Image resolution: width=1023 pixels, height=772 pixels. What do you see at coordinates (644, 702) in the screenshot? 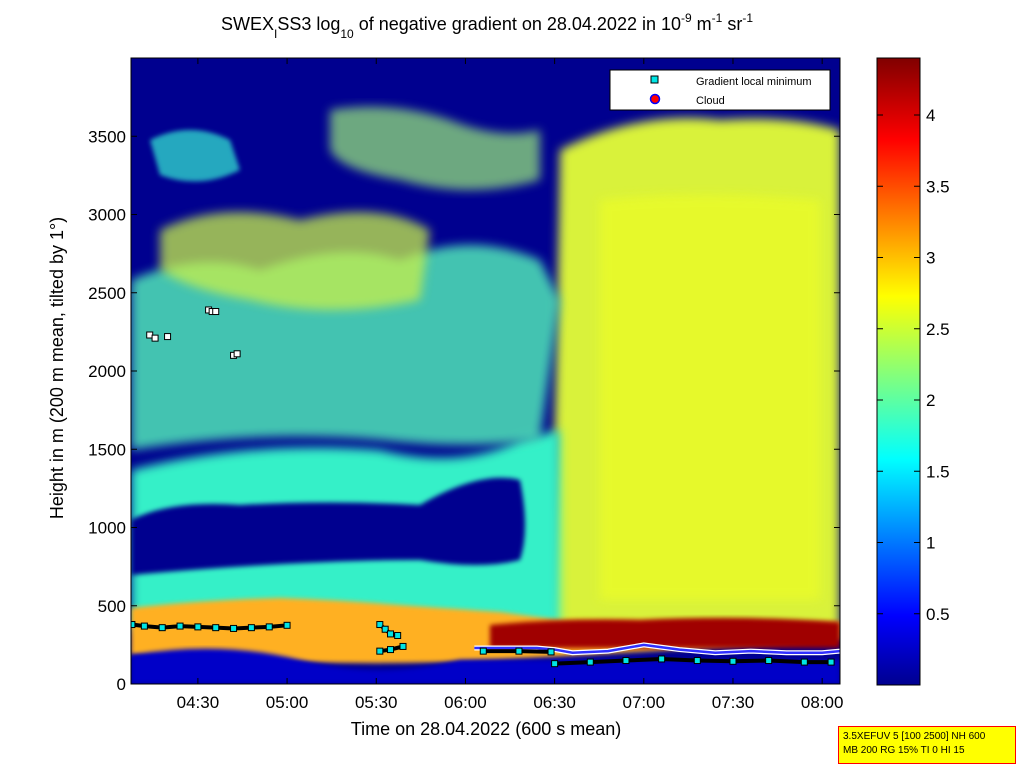
I see `x-tick-label: 07:00` at bounding box center [644, 702].